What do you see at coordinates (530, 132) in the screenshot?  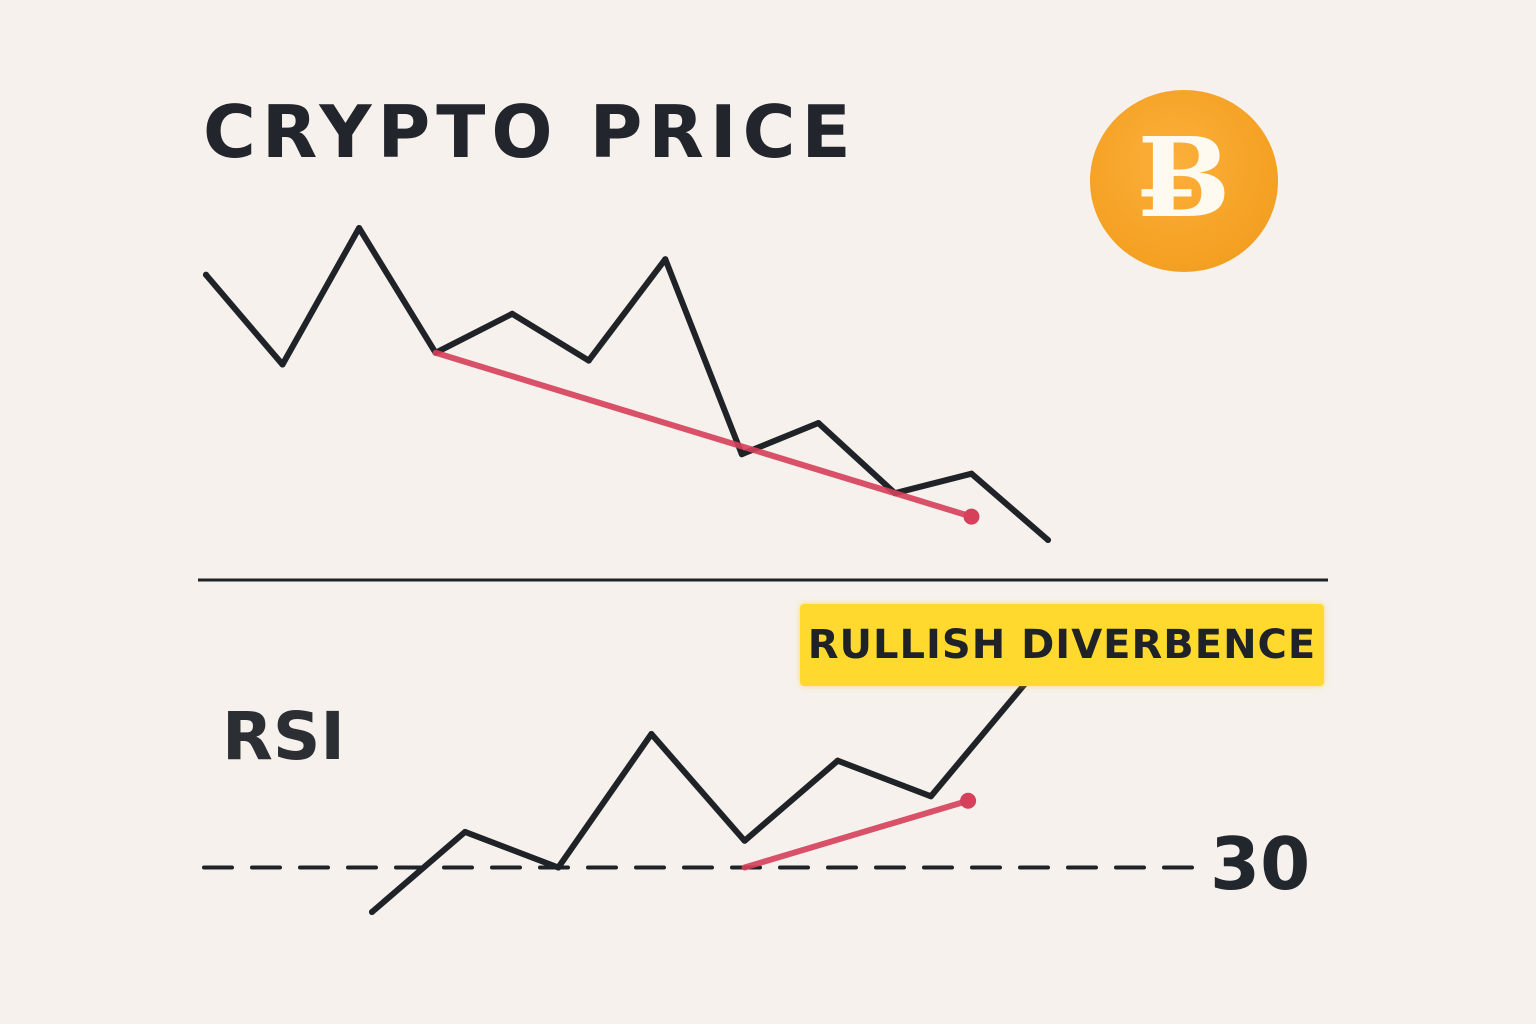 I see `price-chart-title: CRYPTO PRICE` at bounding box center [530, 132].